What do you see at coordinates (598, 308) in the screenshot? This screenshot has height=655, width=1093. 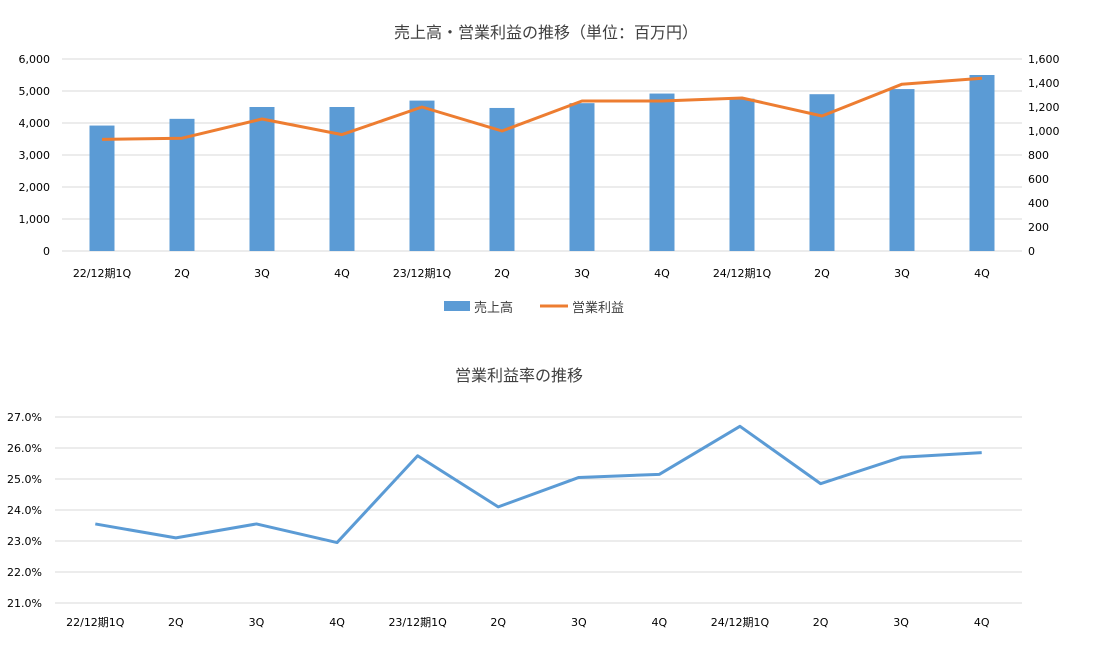 I see `legend-label-profit: 営業利益` at bounding box center [598, 308].